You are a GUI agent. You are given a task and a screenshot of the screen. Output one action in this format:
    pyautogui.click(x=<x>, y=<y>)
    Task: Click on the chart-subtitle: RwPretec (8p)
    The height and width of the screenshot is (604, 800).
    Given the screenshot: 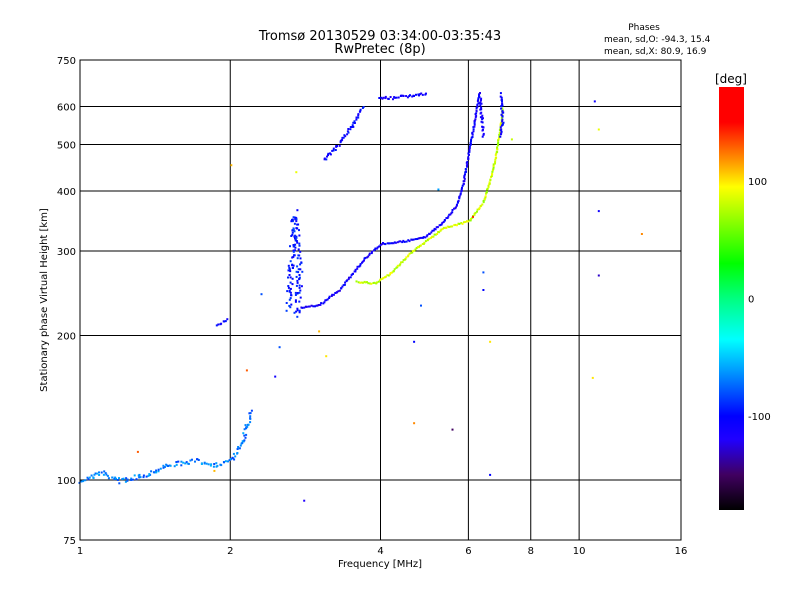 What is the action you would take?
    pyautogui.click(x=379, y=49)
    